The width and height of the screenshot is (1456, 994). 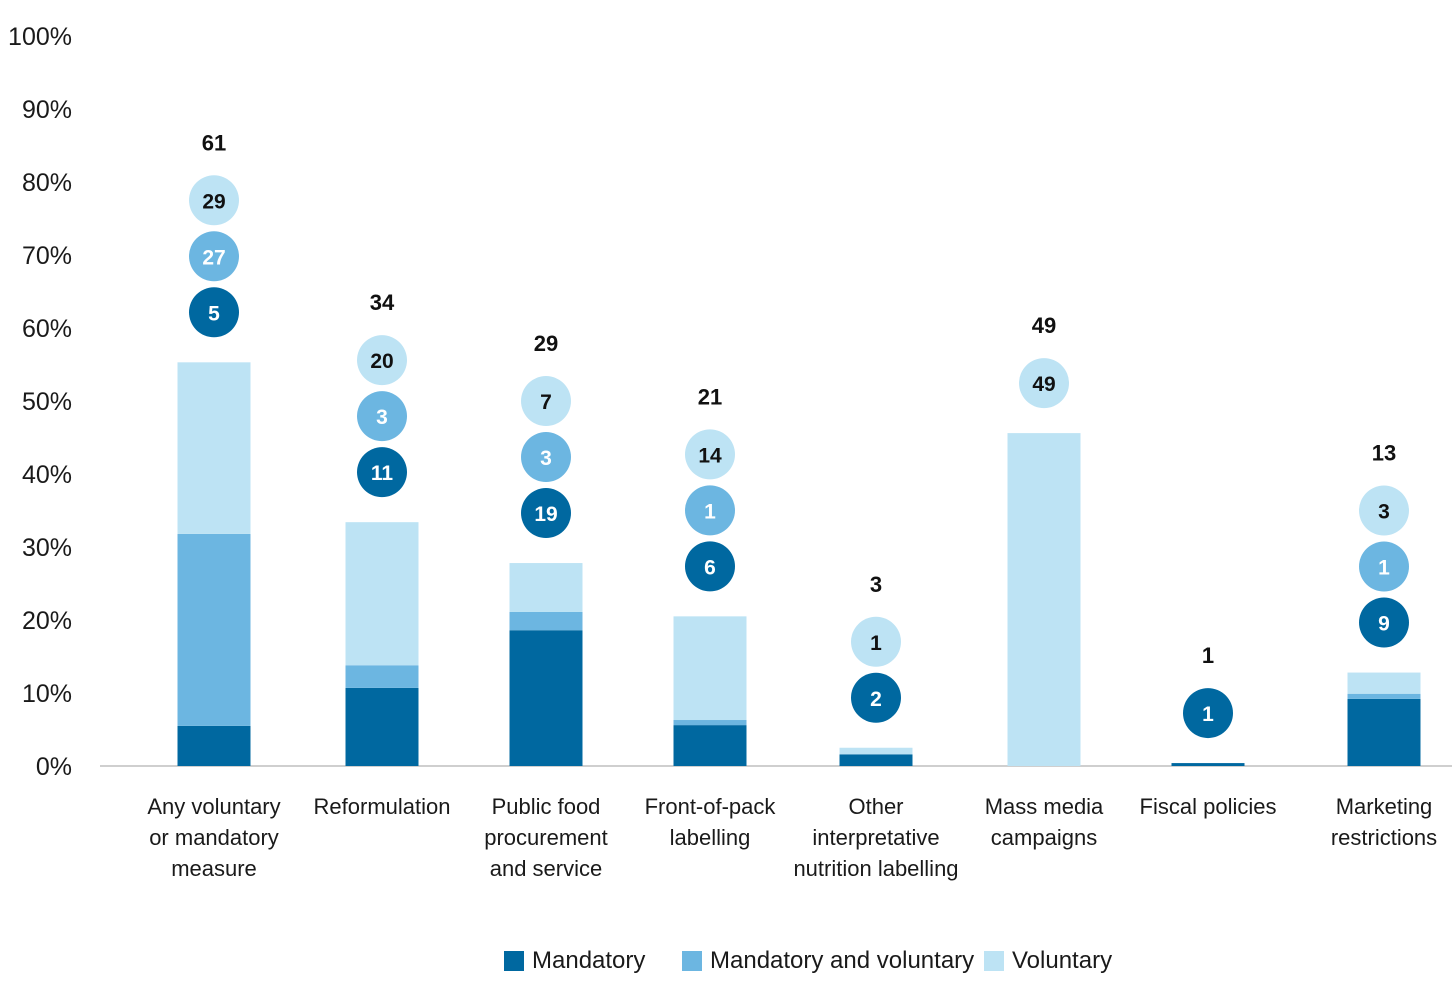 I want to click on y-tick-label: 50%, so click(x=47, y=402).